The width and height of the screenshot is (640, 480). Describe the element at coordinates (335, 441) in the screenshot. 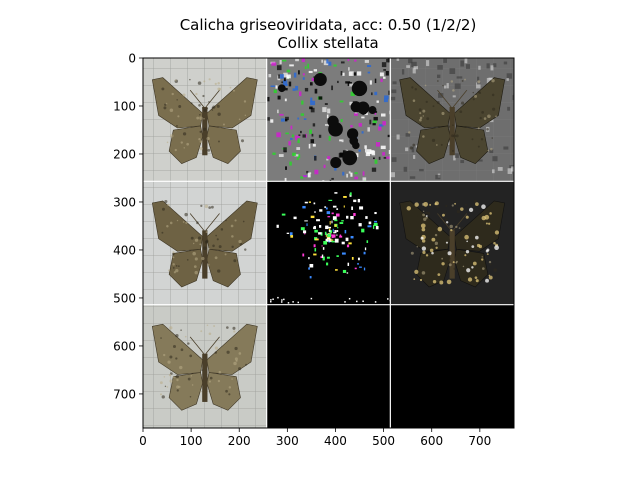

I see `x-tick-label: 400` at that location.